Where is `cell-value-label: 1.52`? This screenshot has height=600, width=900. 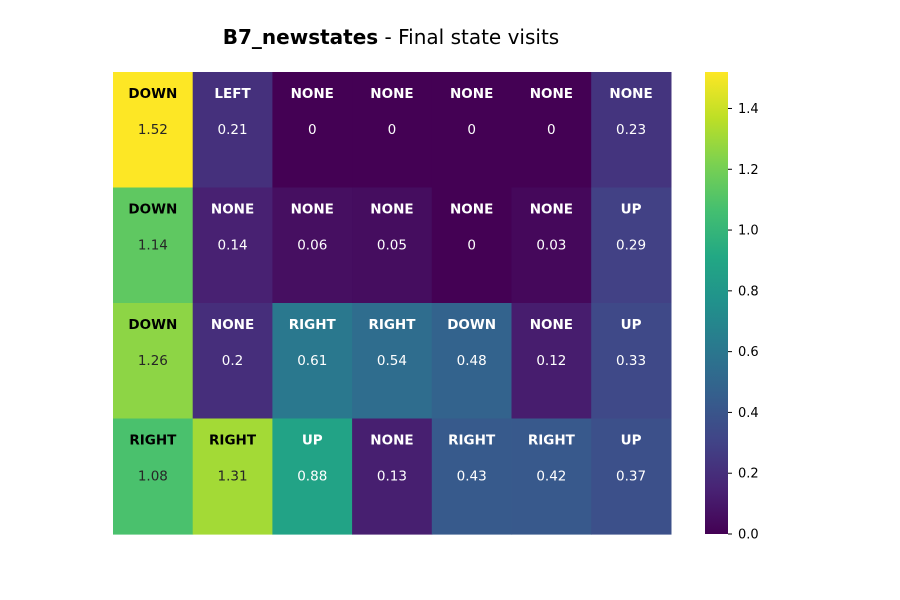 cell-value-label: 1.52 is located at coordinates (153, 130).